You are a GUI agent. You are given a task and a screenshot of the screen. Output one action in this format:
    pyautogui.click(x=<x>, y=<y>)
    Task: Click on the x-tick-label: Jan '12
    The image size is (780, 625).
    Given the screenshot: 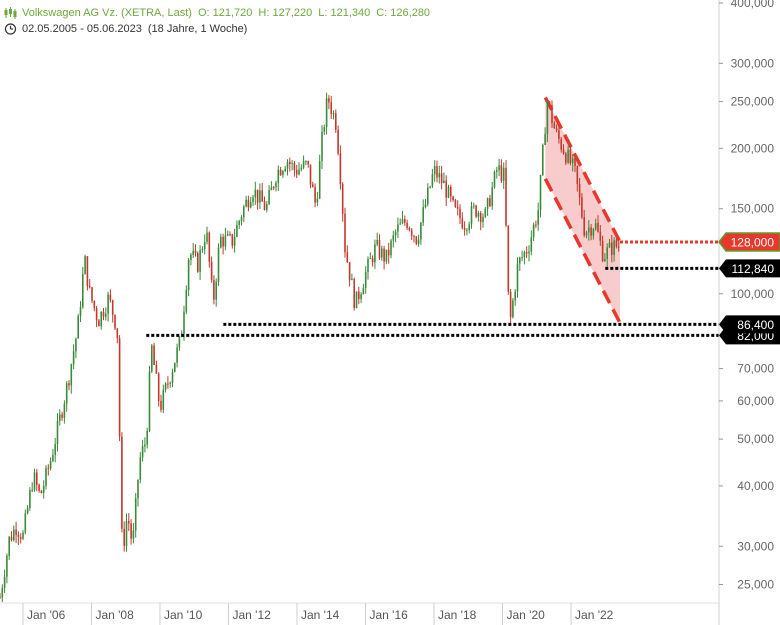 What is the action you would take?
    pyautogui.click(x=251, y=615)
    